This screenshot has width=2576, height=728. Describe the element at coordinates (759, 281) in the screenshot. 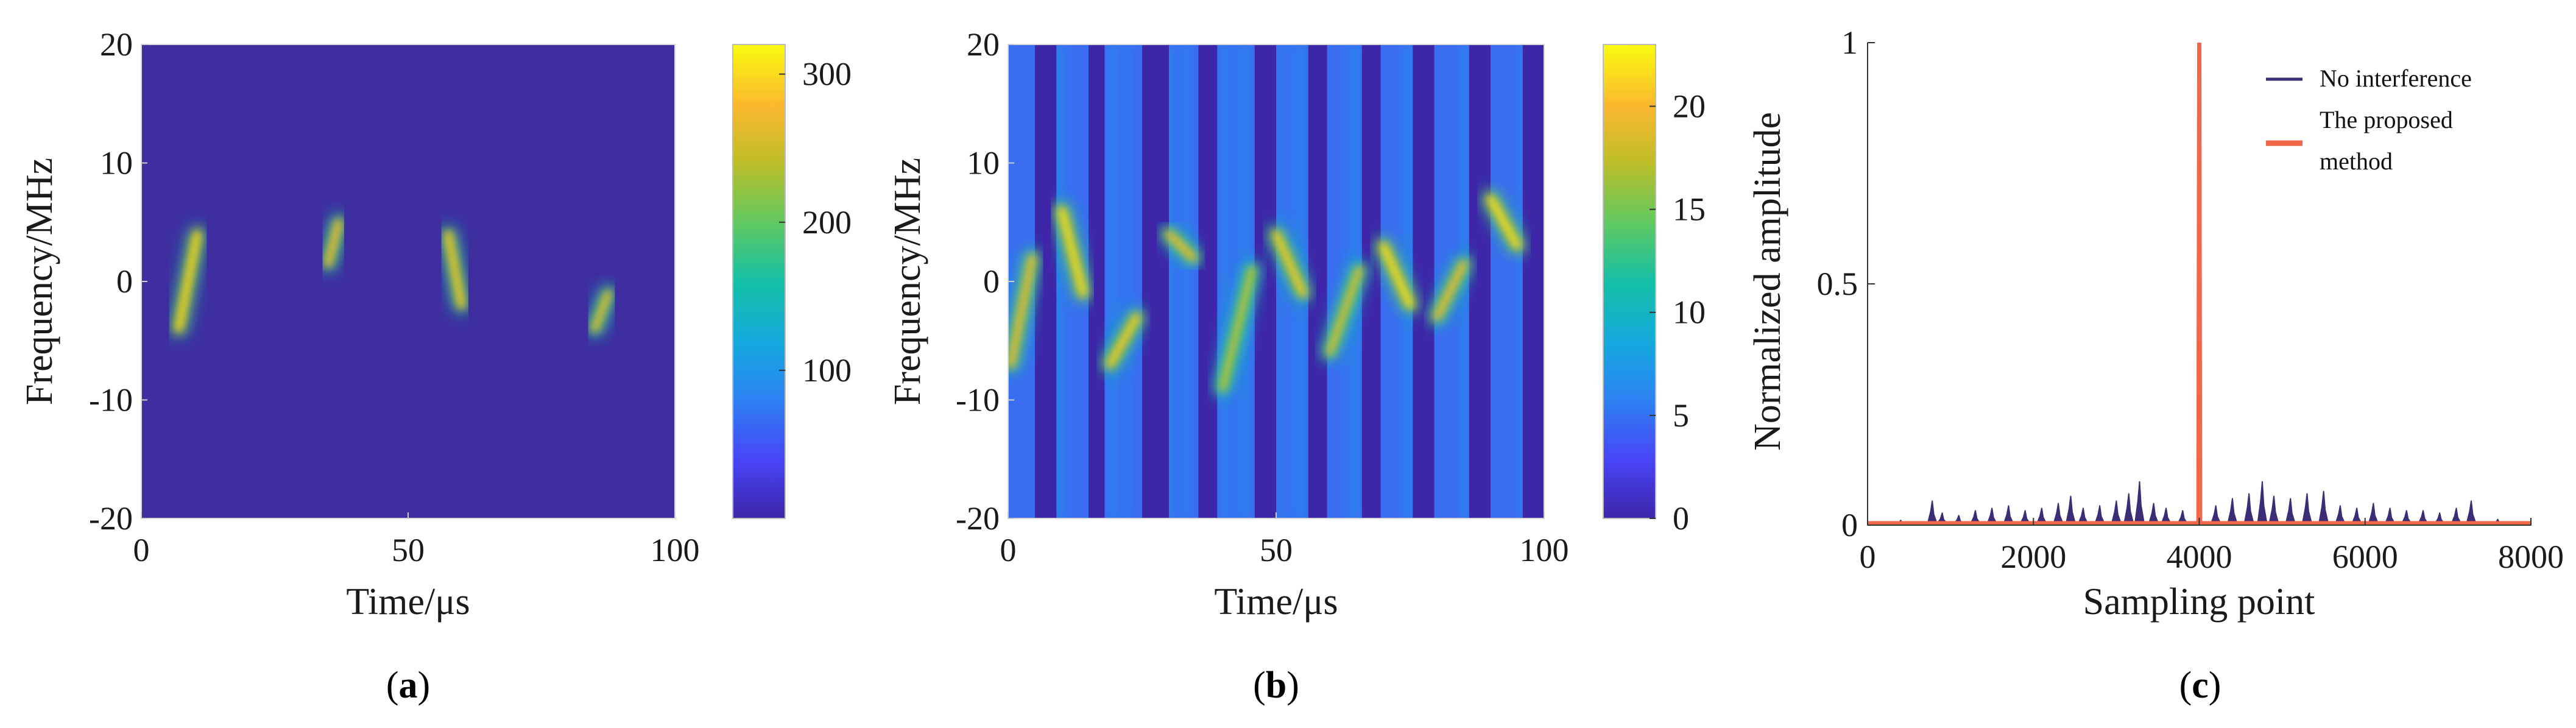

I see `heatmap-a-colorbar` at that location.